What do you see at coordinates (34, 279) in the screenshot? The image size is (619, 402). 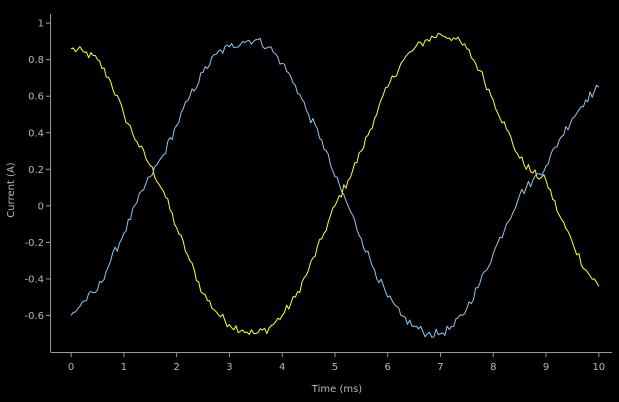 I see `y-tick-label: -0.4` at bounding box center [34, 279].